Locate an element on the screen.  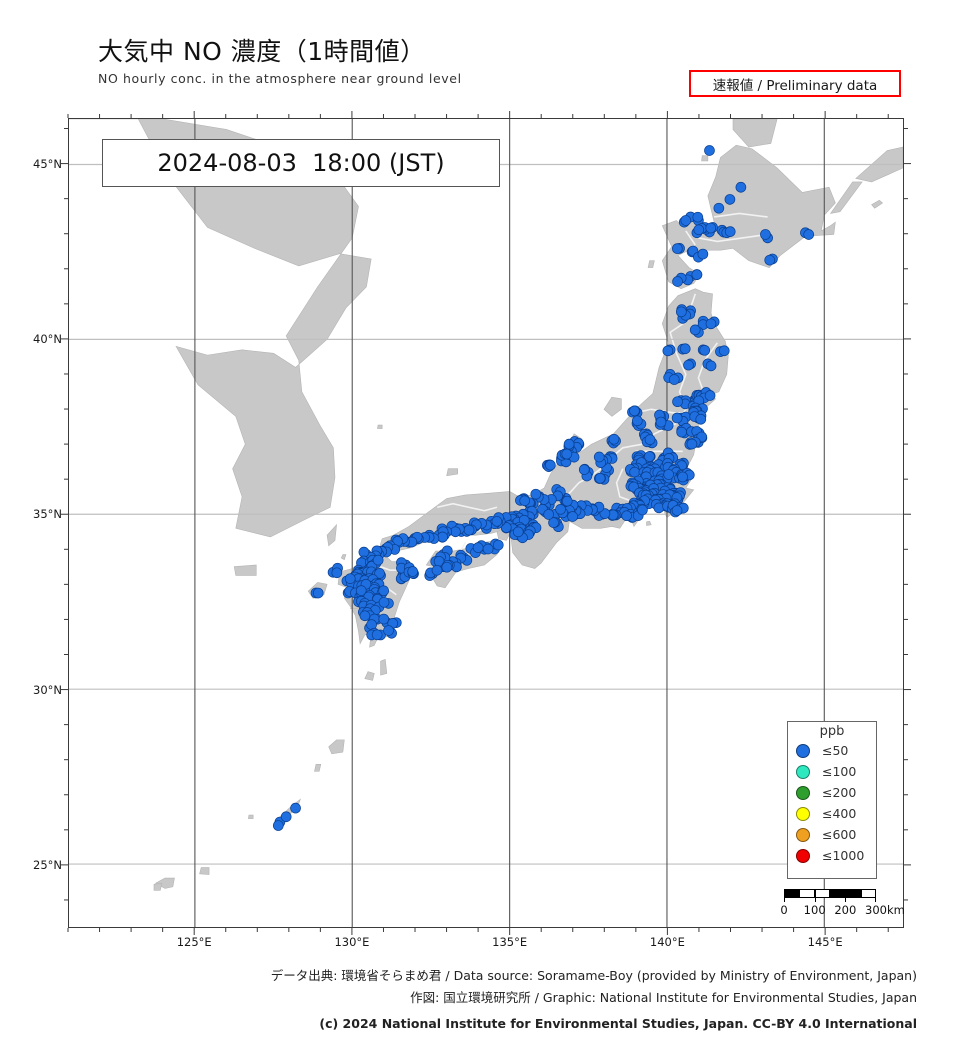
legend-row-4: ≤600 is located at coordinates (832, 834).